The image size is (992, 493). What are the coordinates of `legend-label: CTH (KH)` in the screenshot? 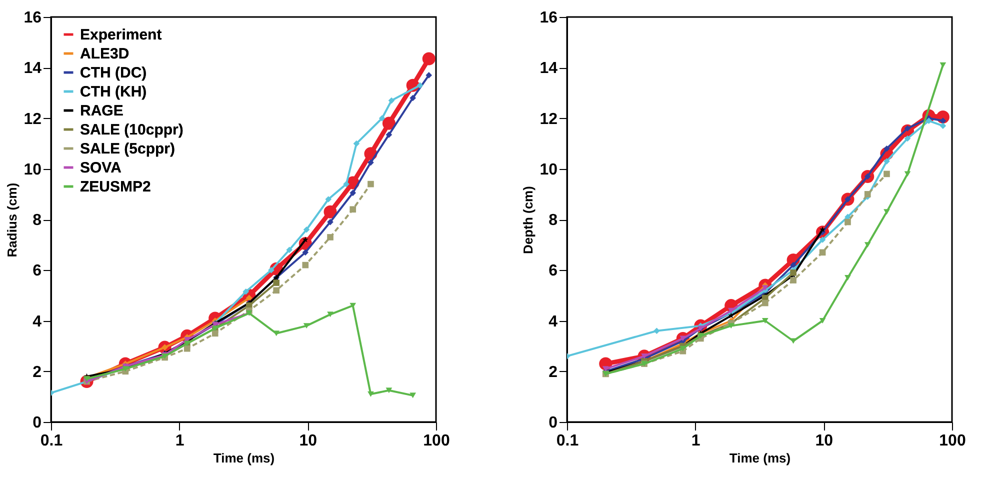 It's located at (113, 92).